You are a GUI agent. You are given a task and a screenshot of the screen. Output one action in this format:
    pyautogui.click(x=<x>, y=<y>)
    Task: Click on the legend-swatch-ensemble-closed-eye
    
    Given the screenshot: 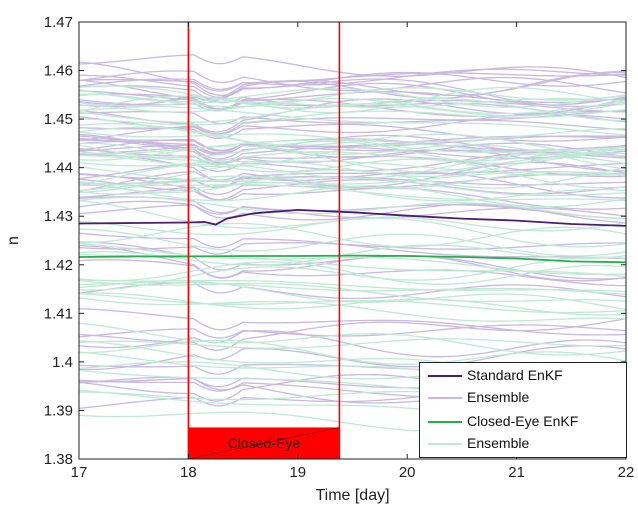 What is the action you would take?
    pyautogui.click(x=445, y=444)
    